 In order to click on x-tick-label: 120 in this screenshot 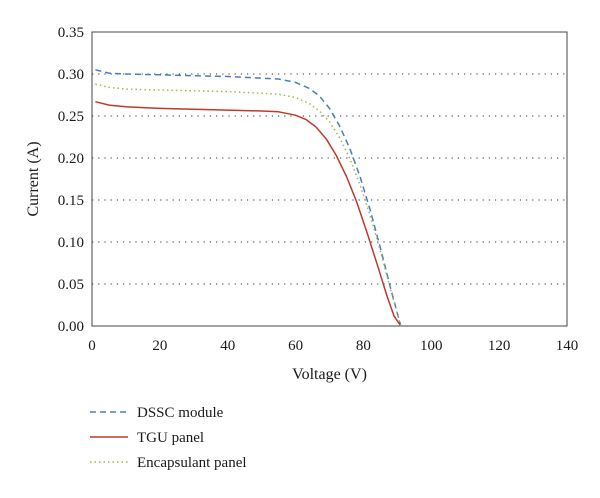, I will do `click(499, 346)`.